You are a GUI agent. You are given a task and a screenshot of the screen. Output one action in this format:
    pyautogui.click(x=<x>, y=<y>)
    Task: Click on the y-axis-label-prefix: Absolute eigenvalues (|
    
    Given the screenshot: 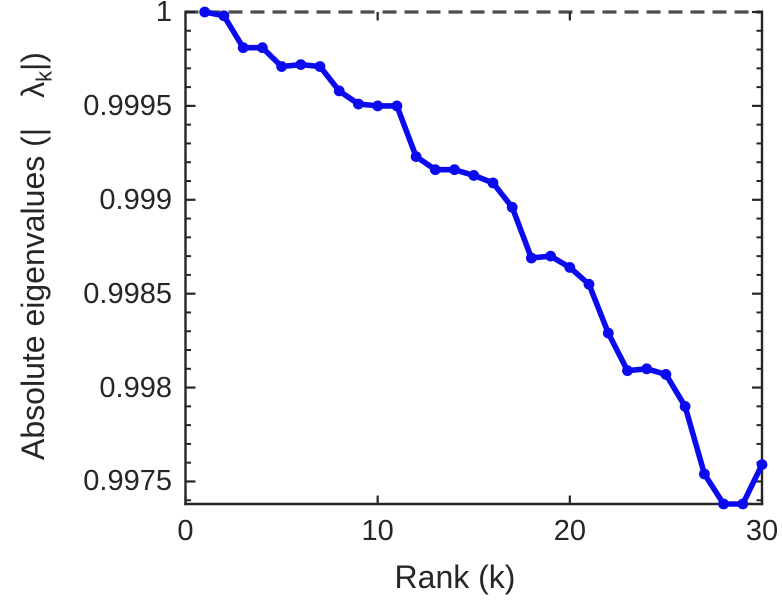 What is the action you would take?
    pyautogui.click(x=33, y=293)
    